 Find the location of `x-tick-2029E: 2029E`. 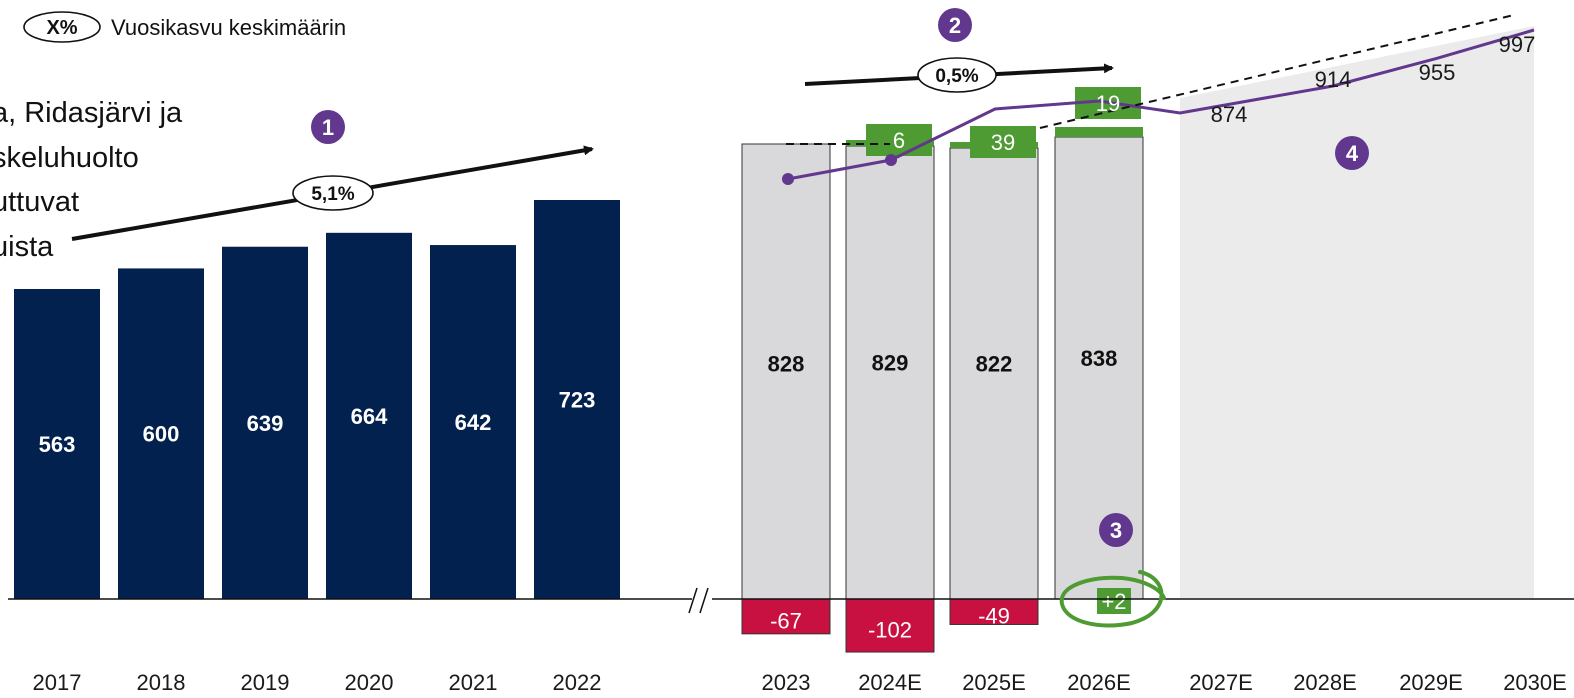

x-tick-2029E: 2029E is located at coordinates (1431, 682).